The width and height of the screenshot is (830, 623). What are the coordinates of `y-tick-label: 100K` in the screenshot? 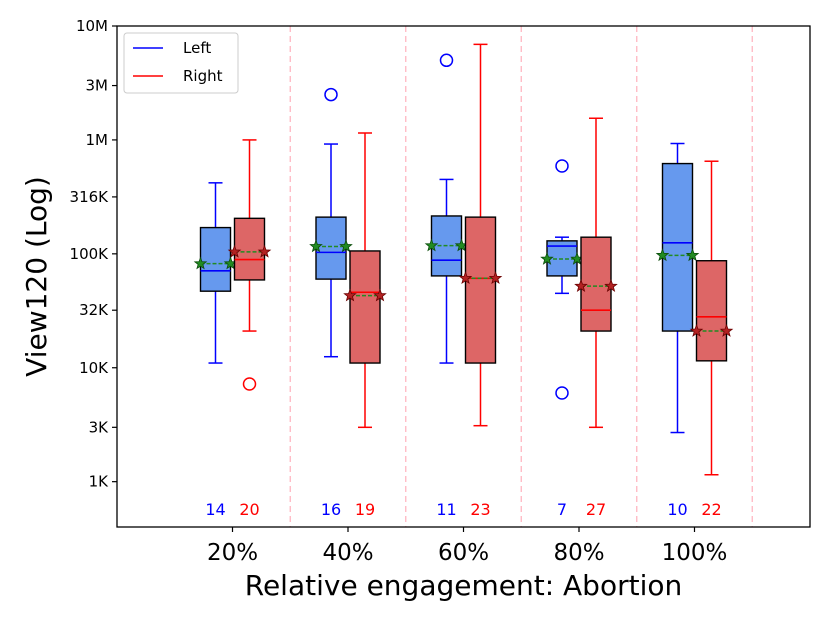 It's located at (90, 254).